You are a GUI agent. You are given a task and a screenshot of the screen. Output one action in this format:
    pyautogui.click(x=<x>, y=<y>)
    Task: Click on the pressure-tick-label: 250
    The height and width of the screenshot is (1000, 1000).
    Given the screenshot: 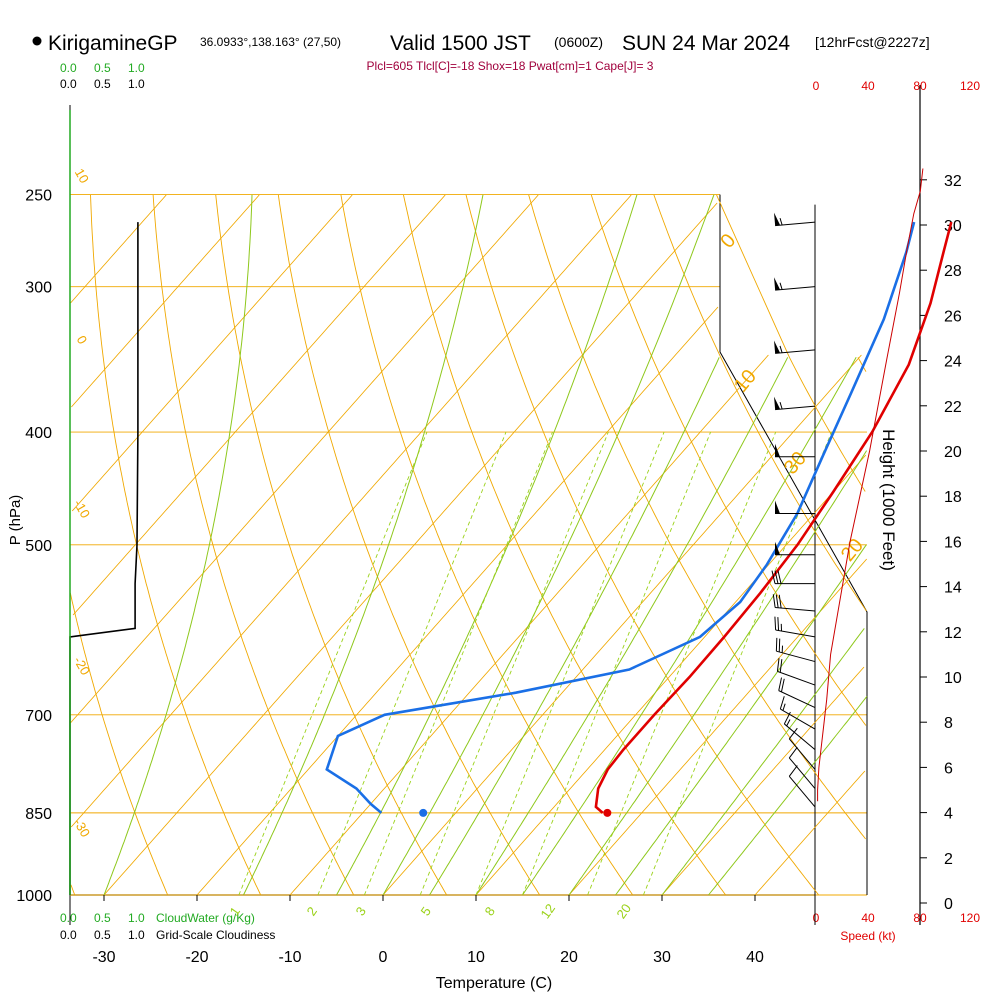 What is the action you would take?
    pyautogui.click(x=38, y=196)
    